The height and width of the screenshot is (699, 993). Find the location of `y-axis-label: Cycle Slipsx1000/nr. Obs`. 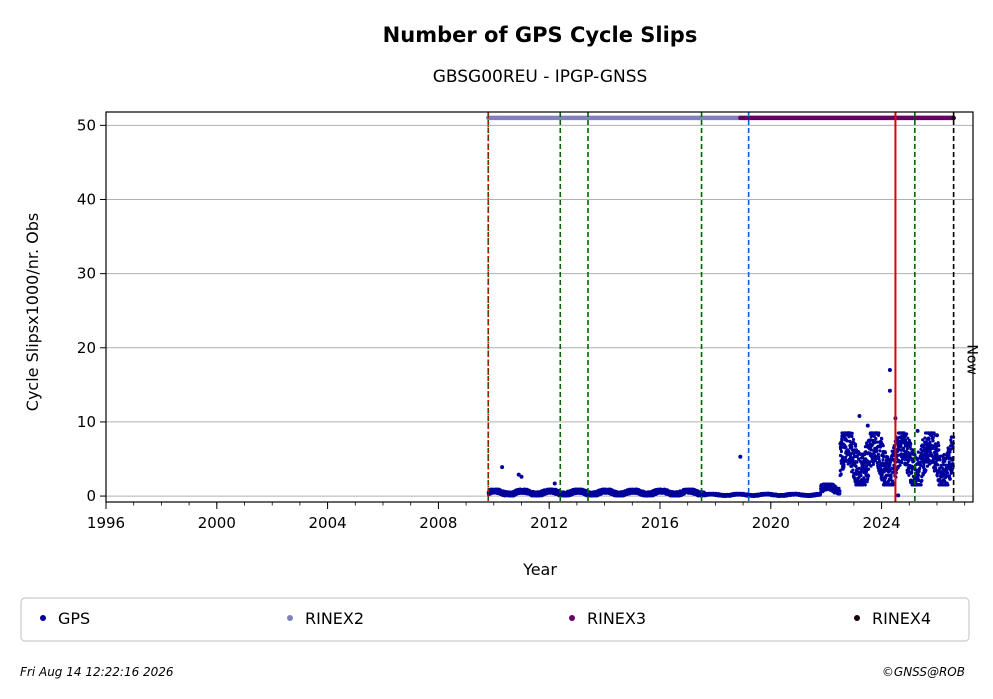

y-axis-label: Cycle Slipsx1000/nr. Obs is located at coordinates (32, 312).